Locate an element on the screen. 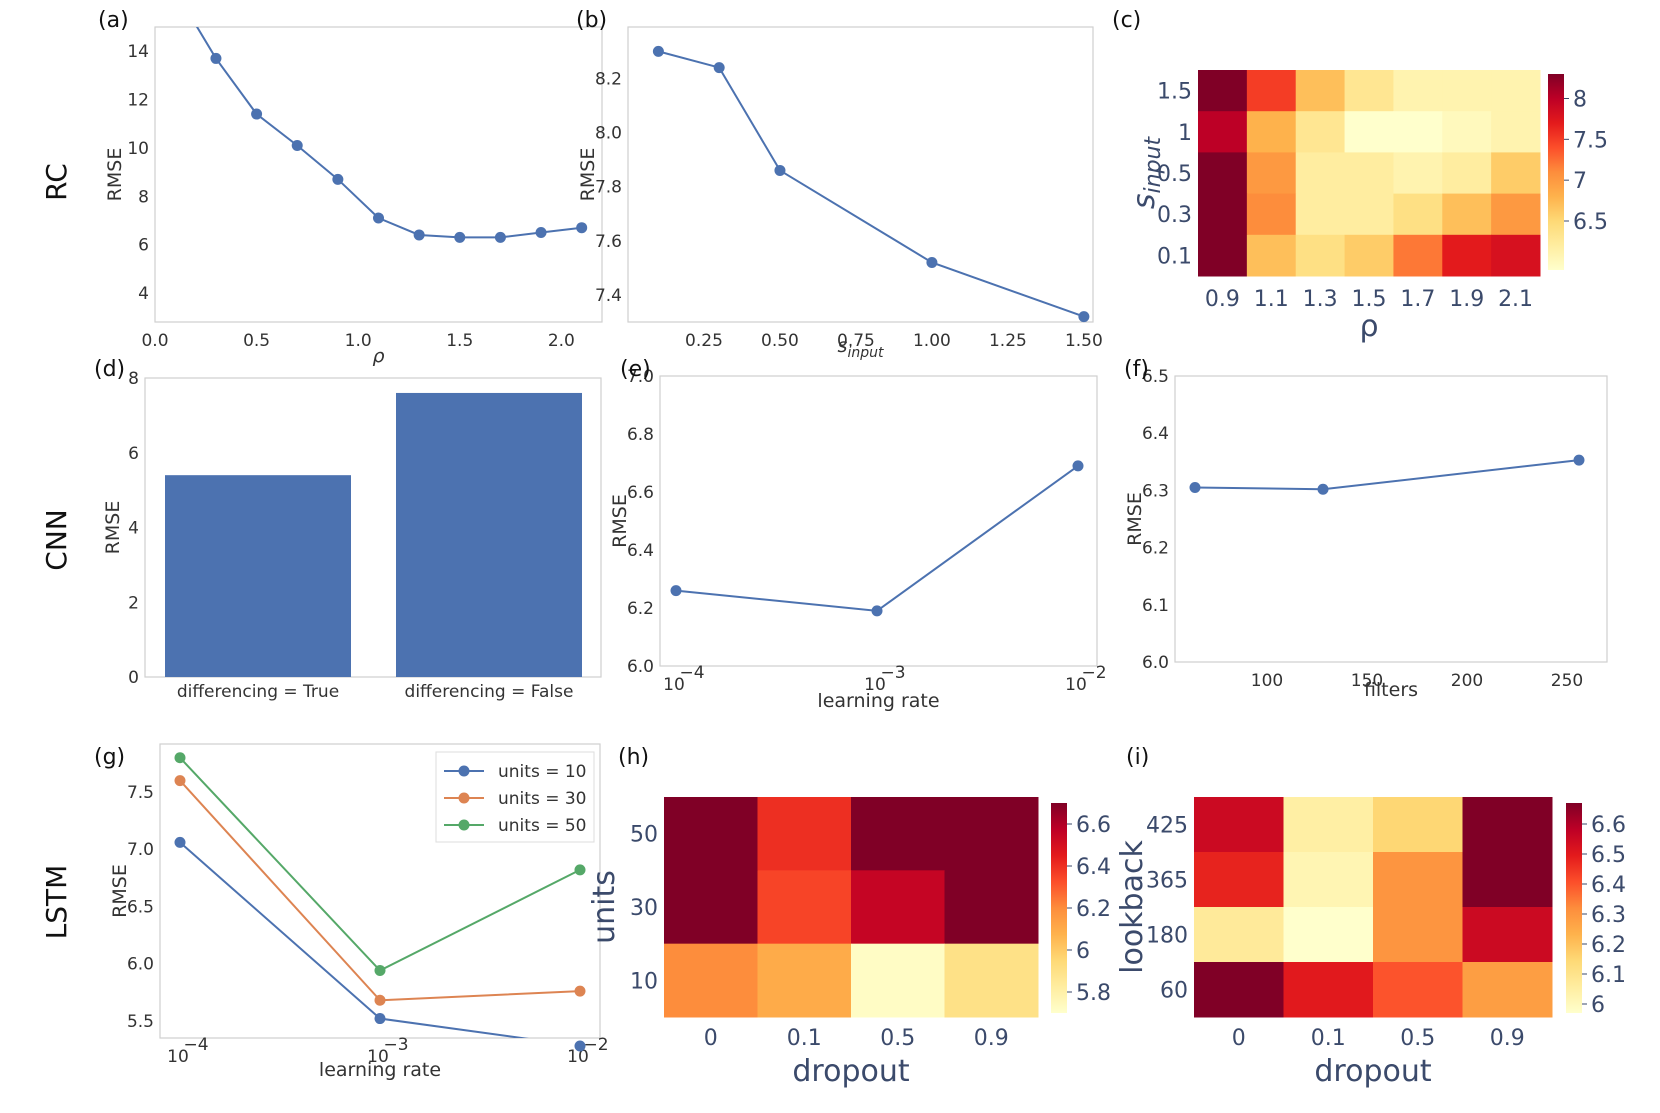 This screenshot has width=1660, height=1113. x-tick-label: 0 is located at coordinates (1239, 1038).